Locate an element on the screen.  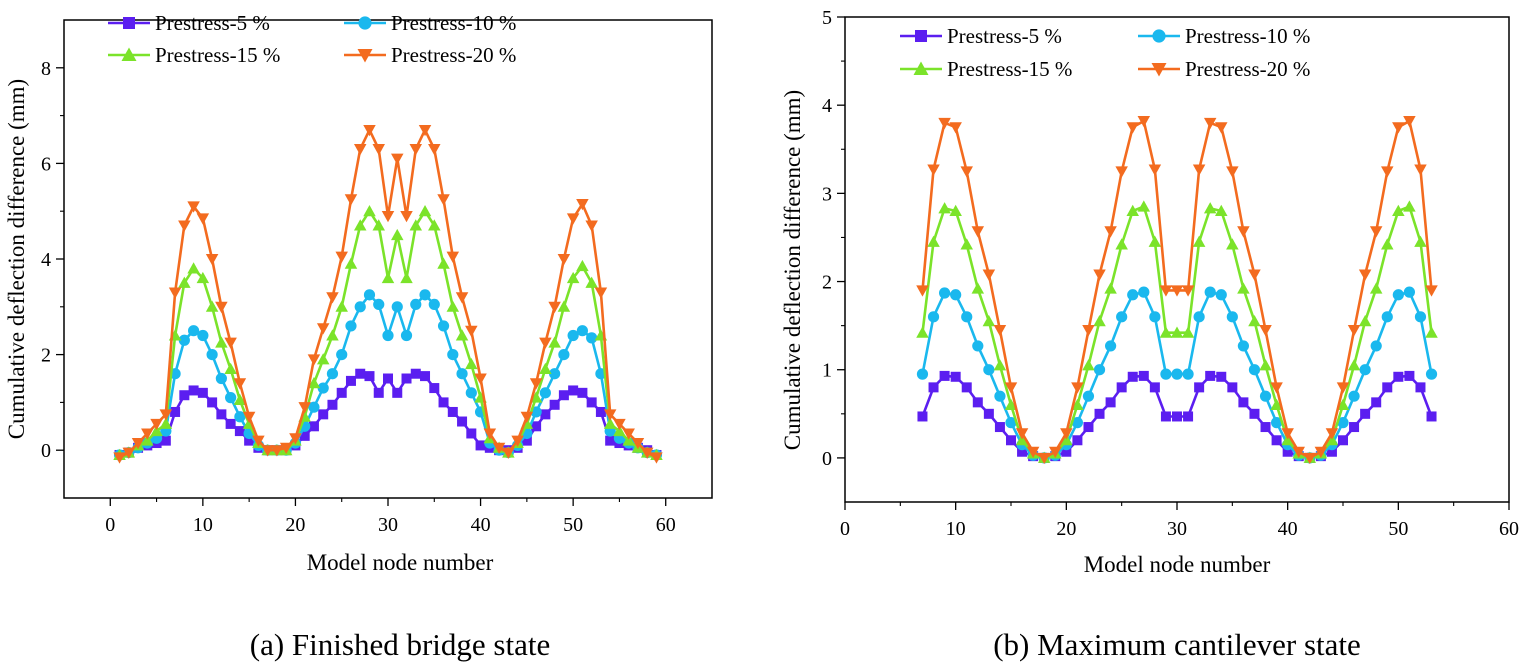
x-tick-label: 20 is located at coordinates (295, 525).